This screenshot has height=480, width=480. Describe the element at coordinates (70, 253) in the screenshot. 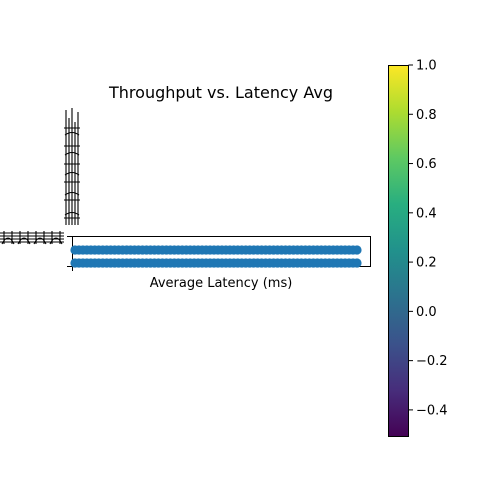

I see `axis-ticks` at that location.